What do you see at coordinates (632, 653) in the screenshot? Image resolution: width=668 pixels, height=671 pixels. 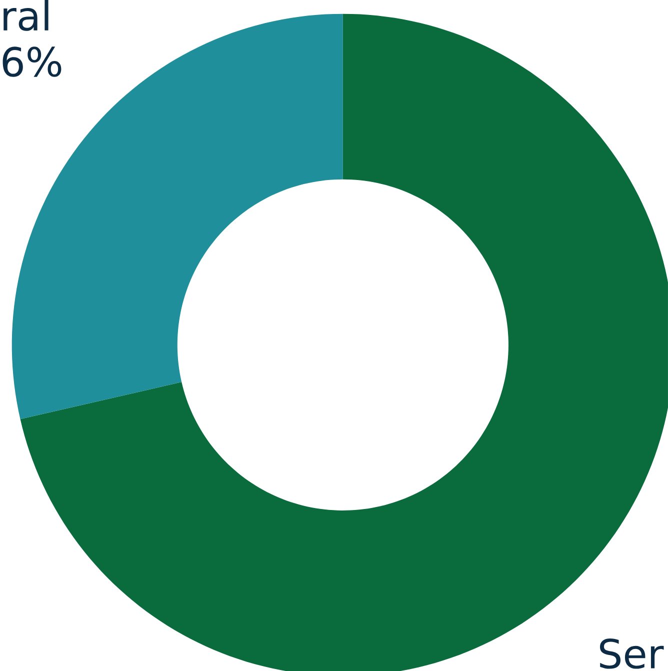 I see `slice-label: Ser` at bounding box center [632, 653].